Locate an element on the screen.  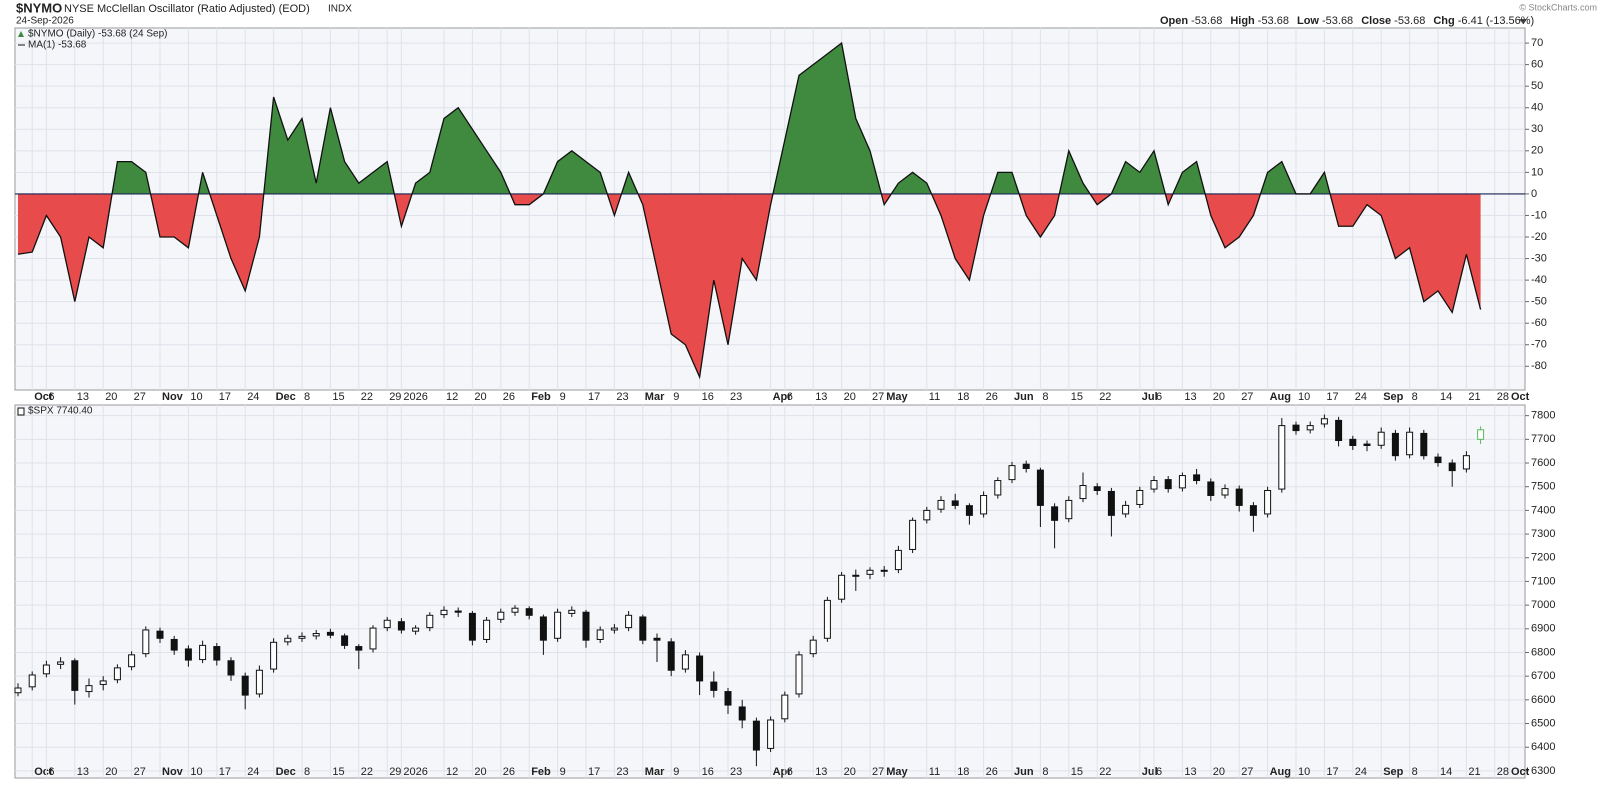
y-tick-label: 6300 is located at coordinates (1543, 771).